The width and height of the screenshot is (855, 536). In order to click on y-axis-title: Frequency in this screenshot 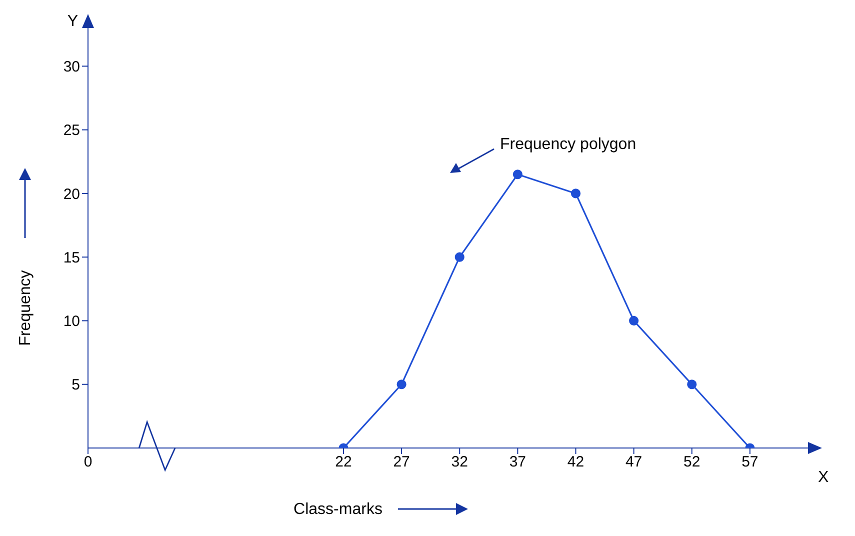, I will do `click(25, 308)`.